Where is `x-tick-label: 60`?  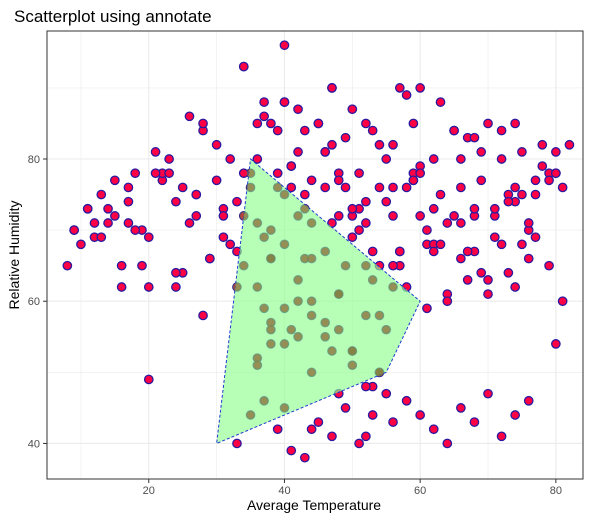 x-tick-label: 60 is located at coordinates (420, 491).